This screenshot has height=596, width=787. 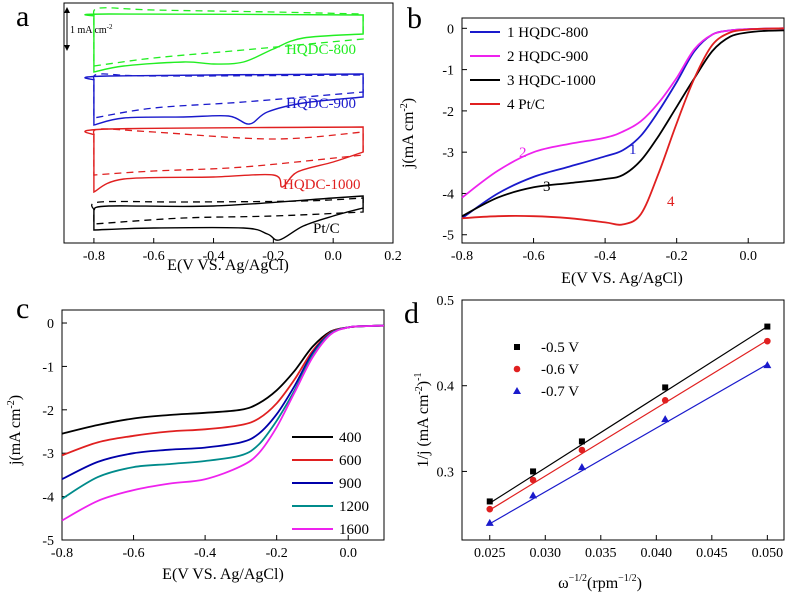 What do you see at coordinates (546, 553) in the screenshot?
I see `panel-d-x-tick-label: 0.030` at bounding box center [546, 553].